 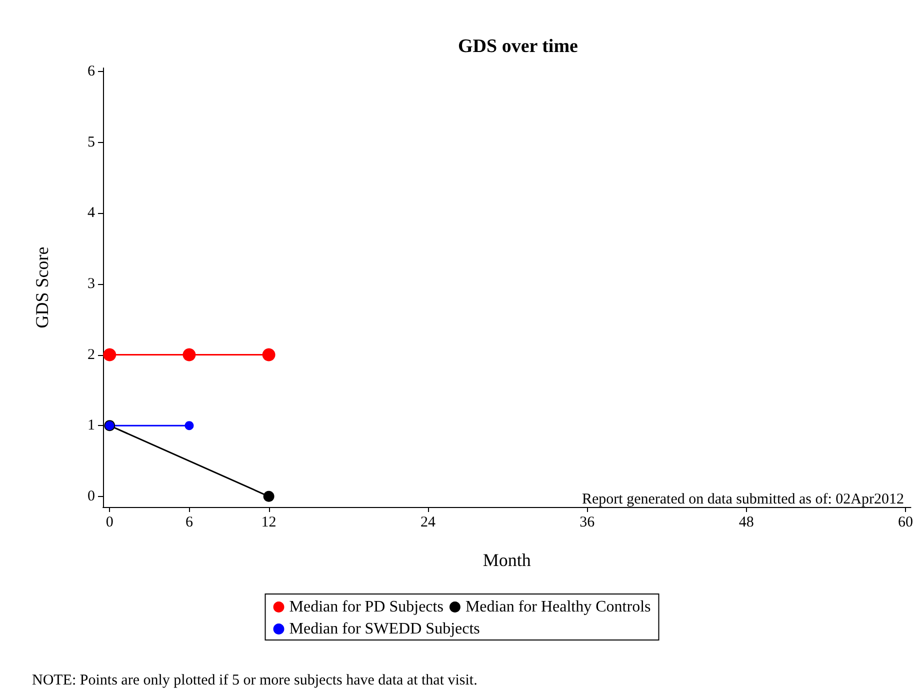 What do you see at coordinates (91, 496) in the screenshot?
I see `y-tick-label: 0` at bounding box center [91, 496].